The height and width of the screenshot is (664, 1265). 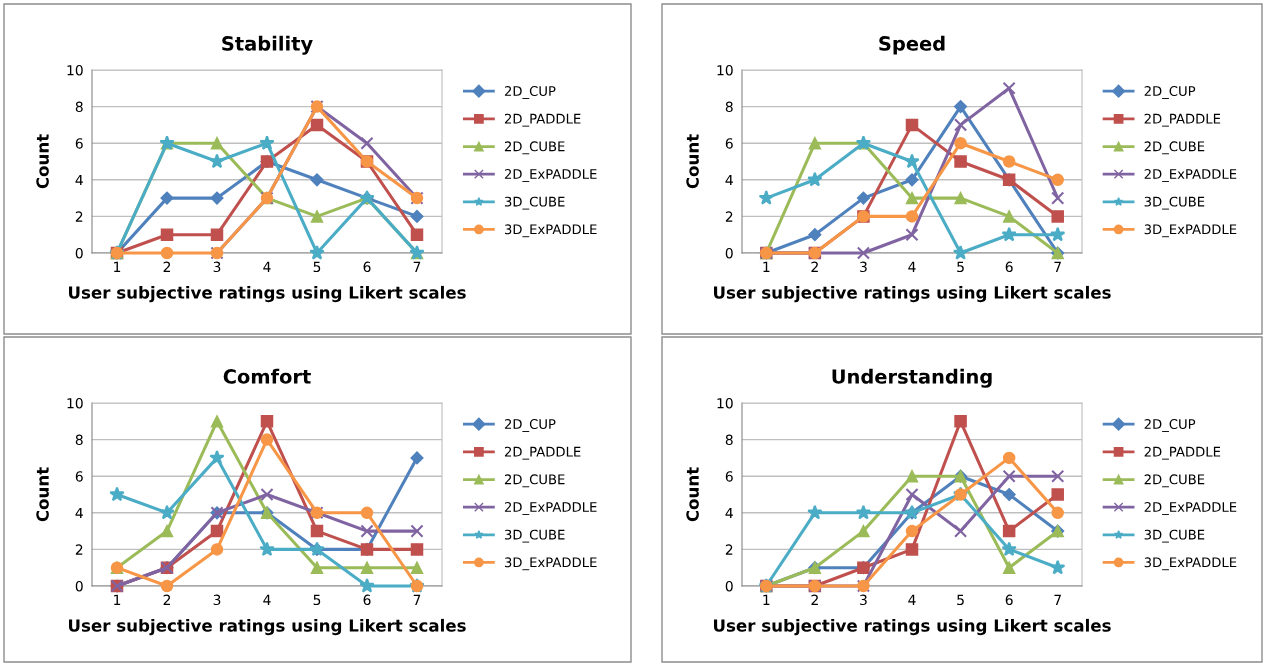 I want to click on chart-title: Comfort, so click(x=267, y=376).